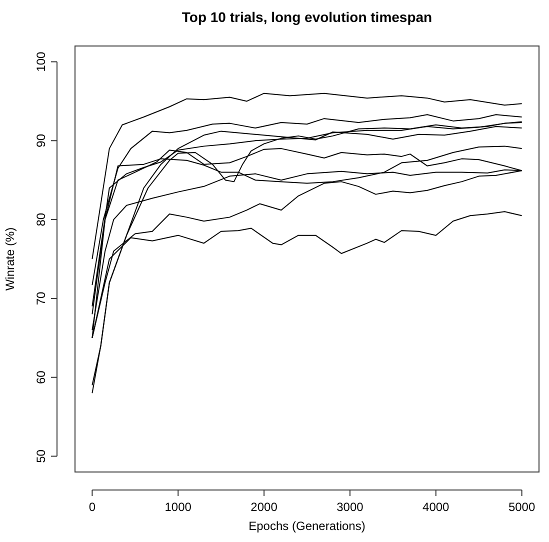  I want to click on y-tick-label: 80, so click(41, 219).